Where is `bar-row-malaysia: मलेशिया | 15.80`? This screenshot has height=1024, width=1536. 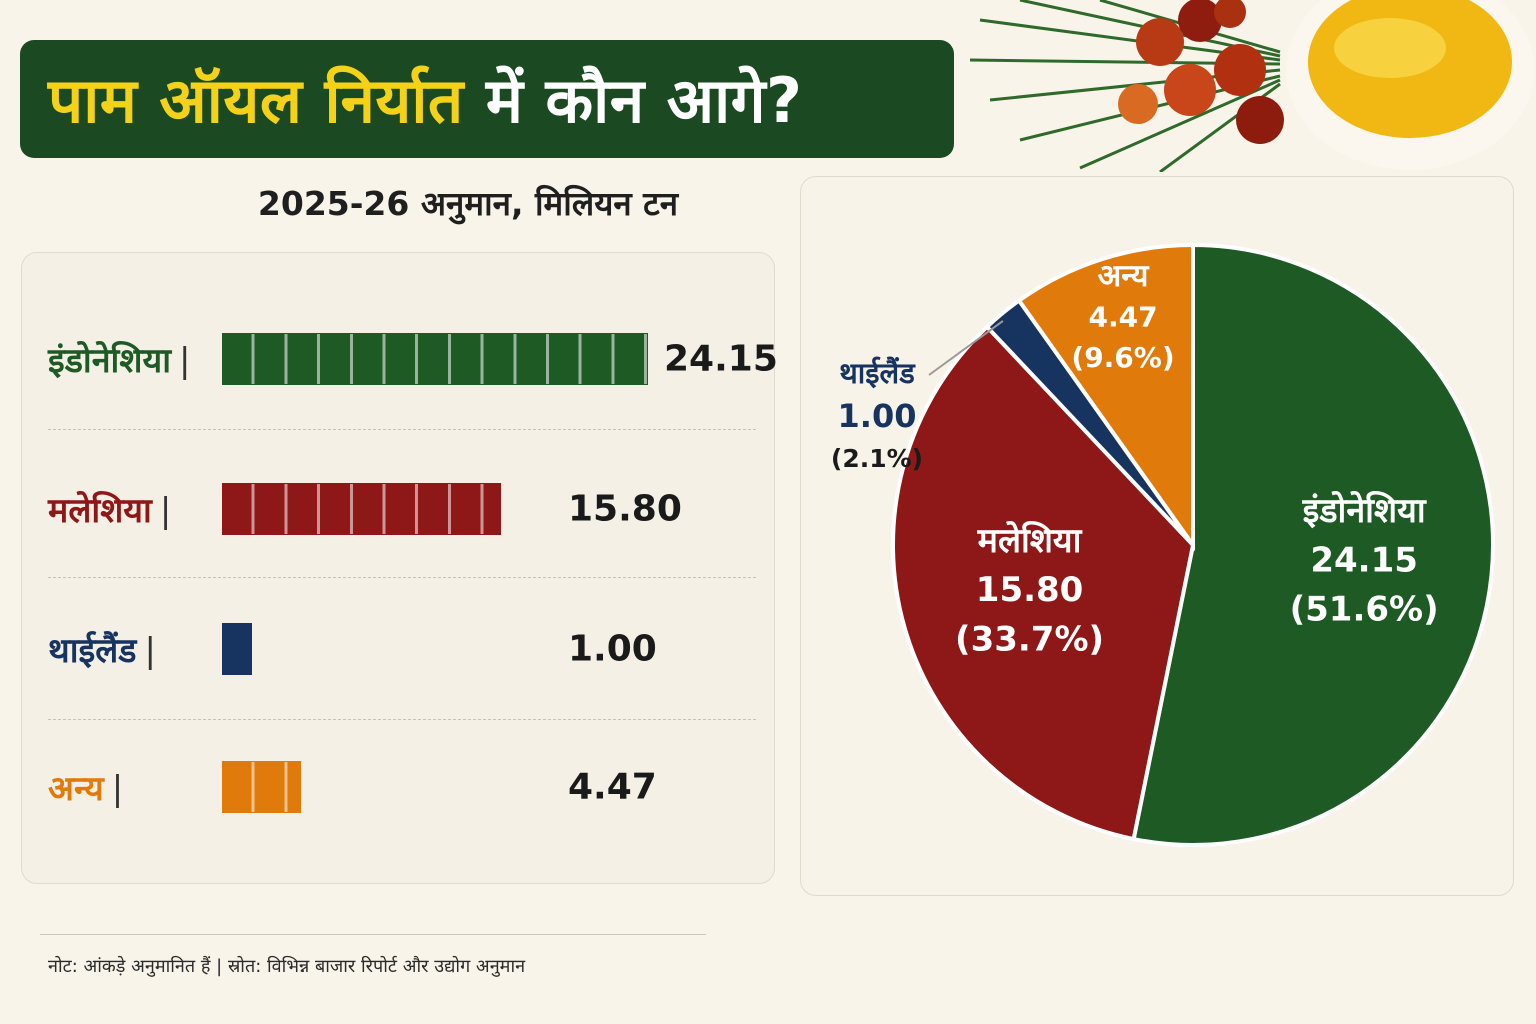
bar-row-malaysia: मलेशिया | 15.80 is located at coordinates (399, 509).